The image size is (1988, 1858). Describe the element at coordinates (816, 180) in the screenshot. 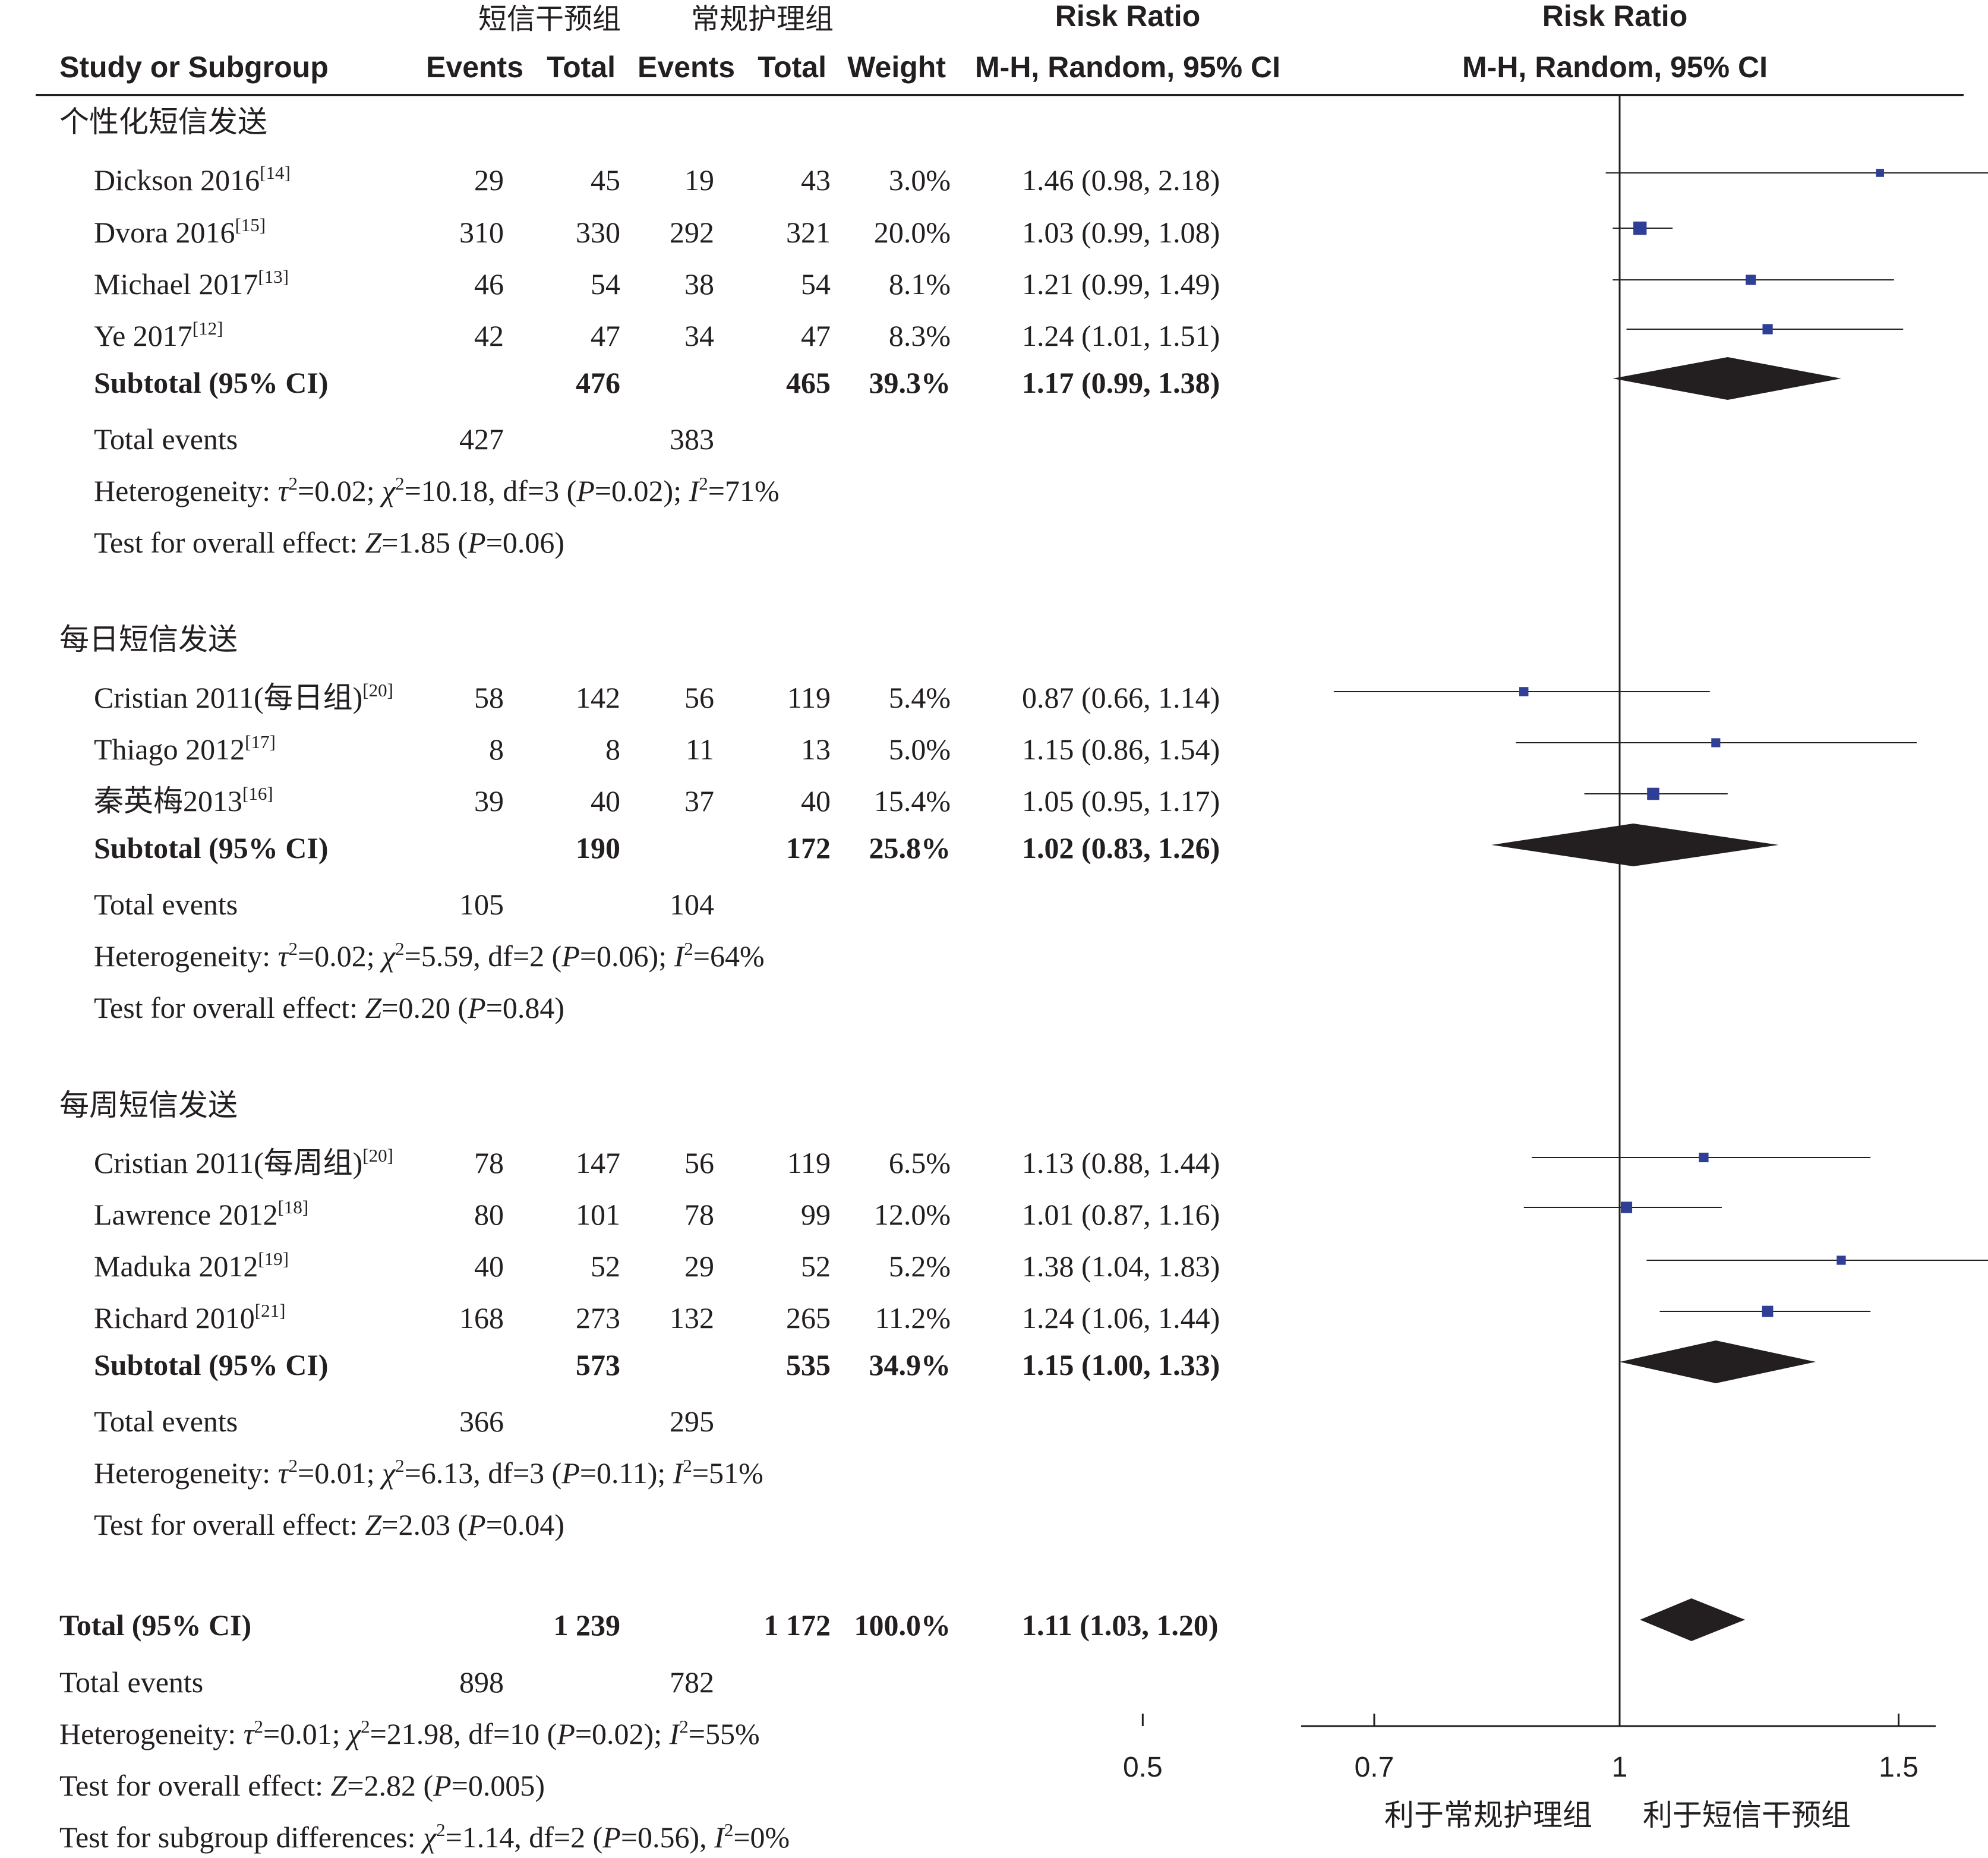

I see `study-row-total2: 43` at that location.